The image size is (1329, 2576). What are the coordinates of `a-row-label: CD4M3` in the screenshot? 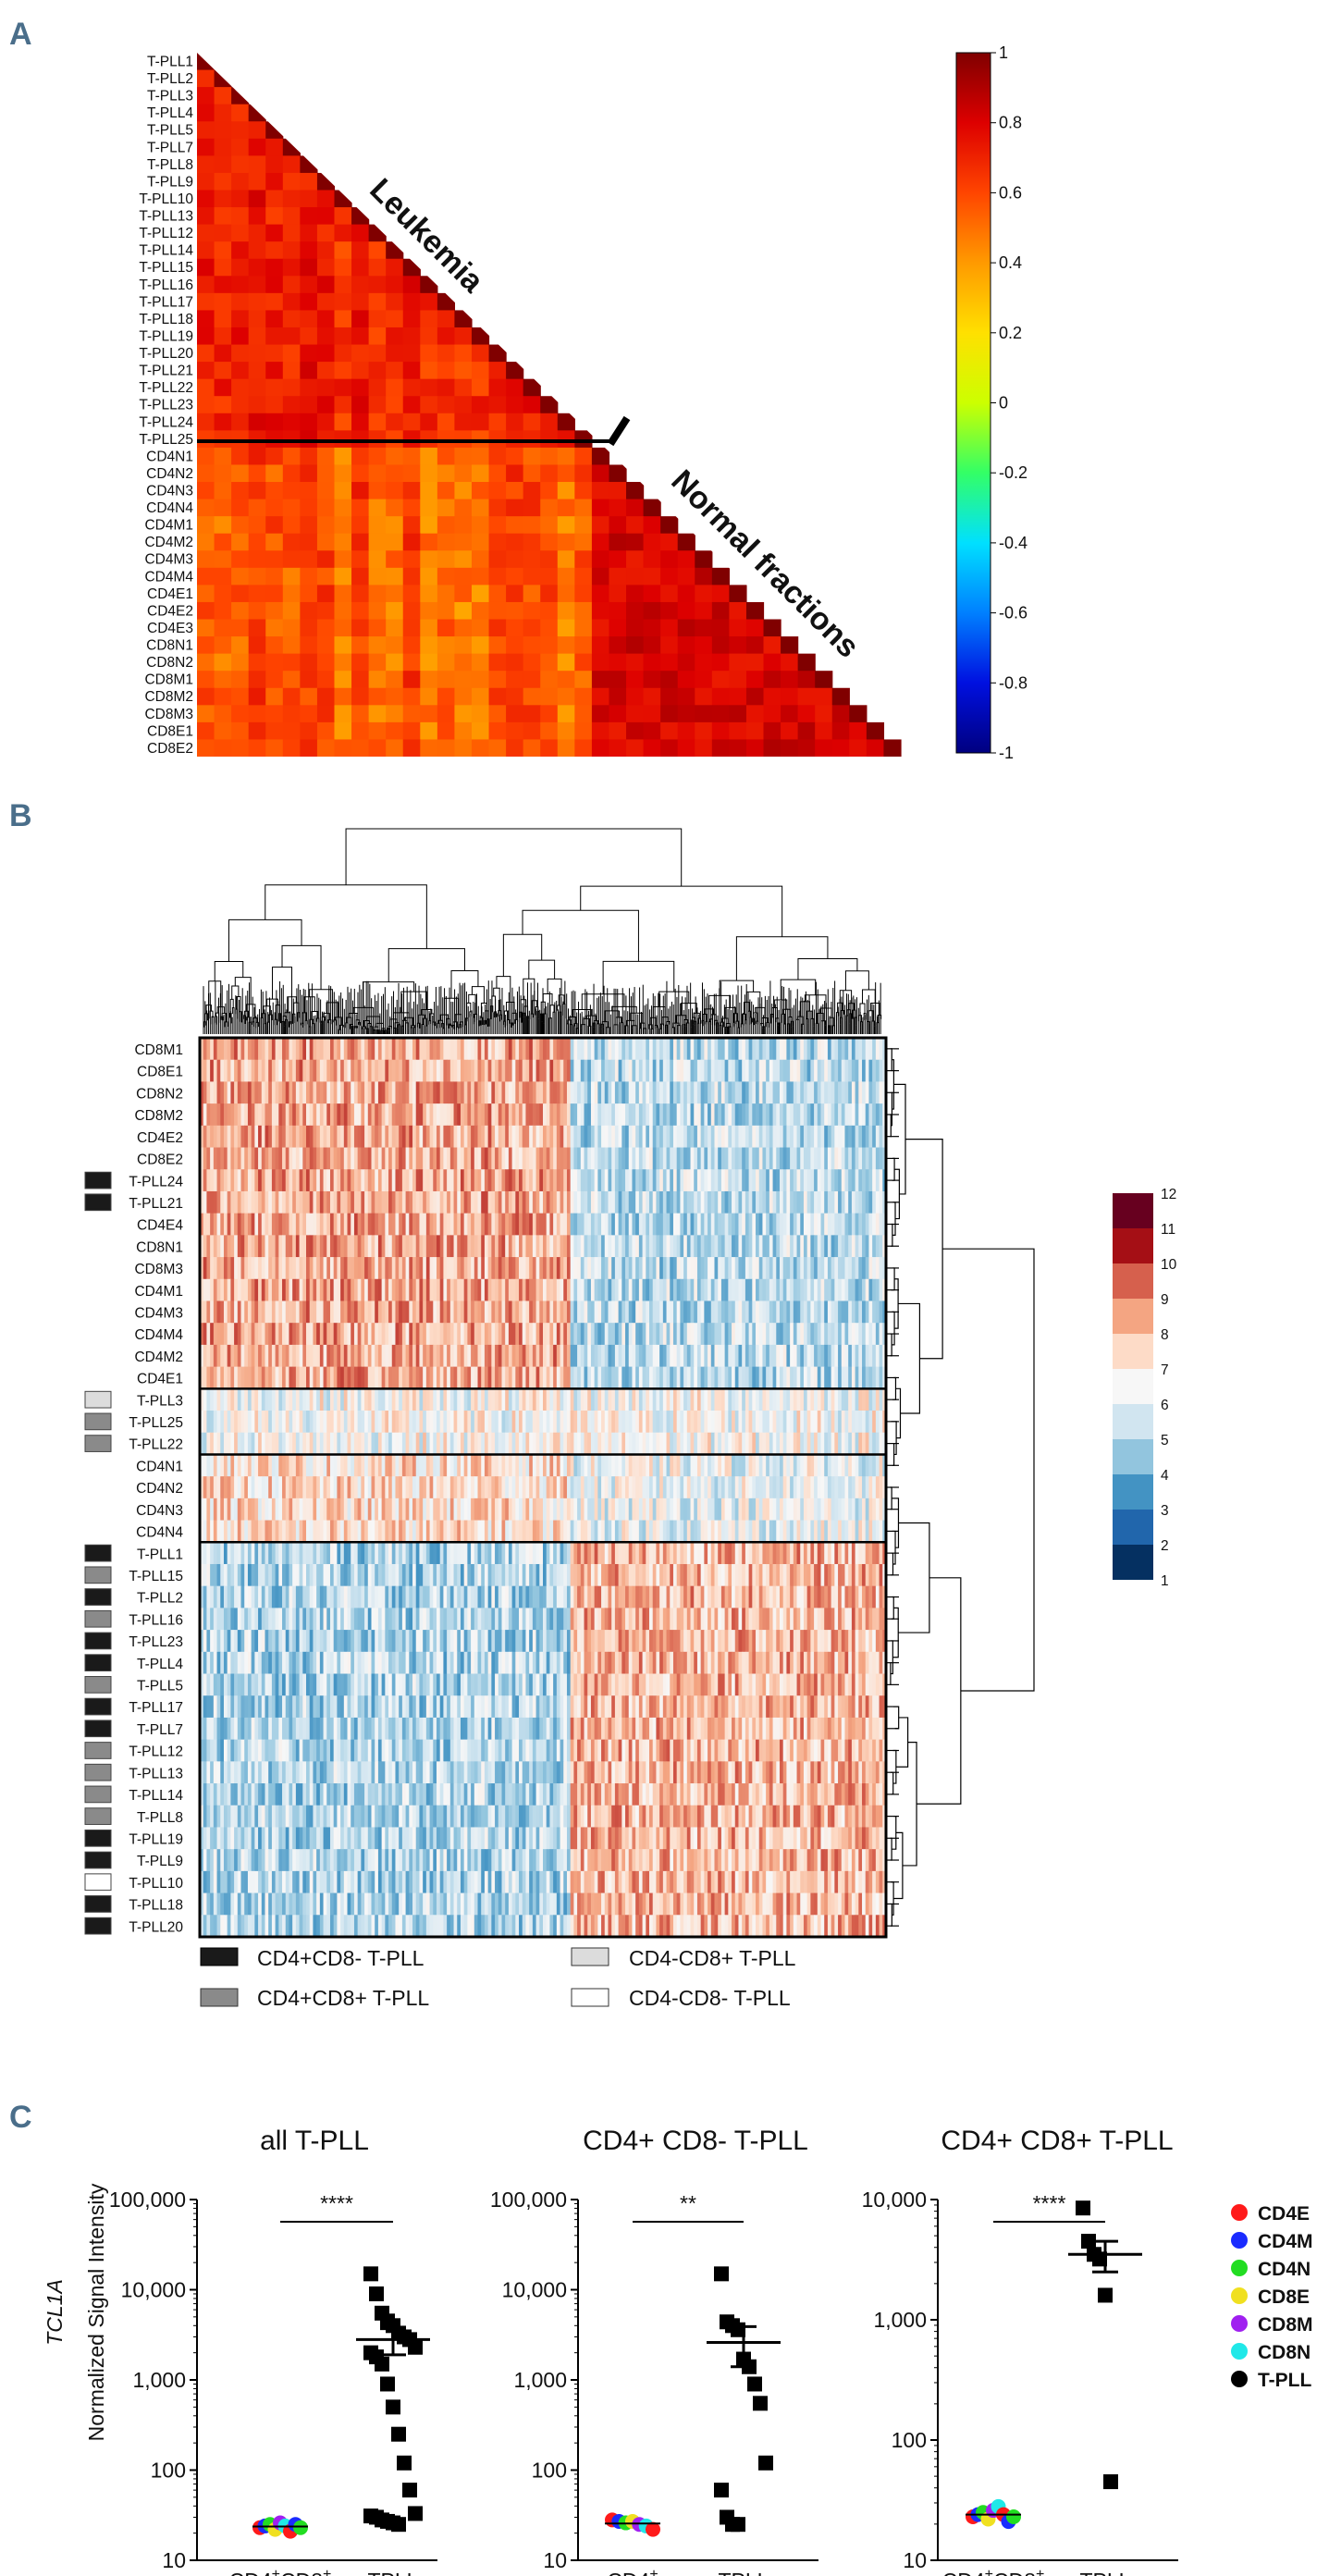 It's located at (168, 560).